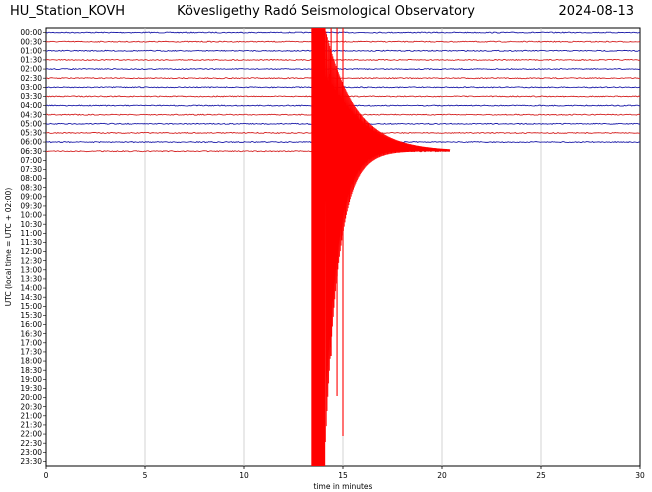 Image resolution: width=652 pixels, height=492 pixels. What do you see at coordinates (31, 352) in the screenshot?
I see `y-tick-label: 17:30` at bounding box center [31, 352].